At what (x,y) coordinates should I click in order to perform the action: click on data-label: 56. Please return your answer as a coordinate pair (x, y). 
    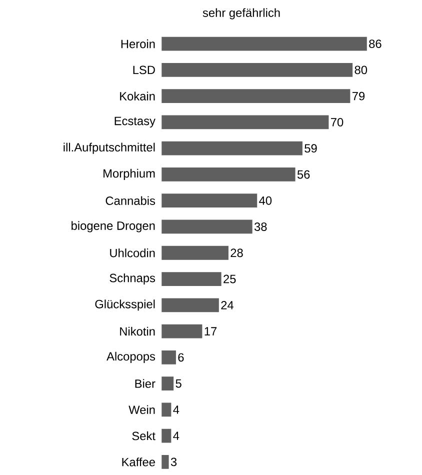
    Looking at the image, I should click on (303, 174).